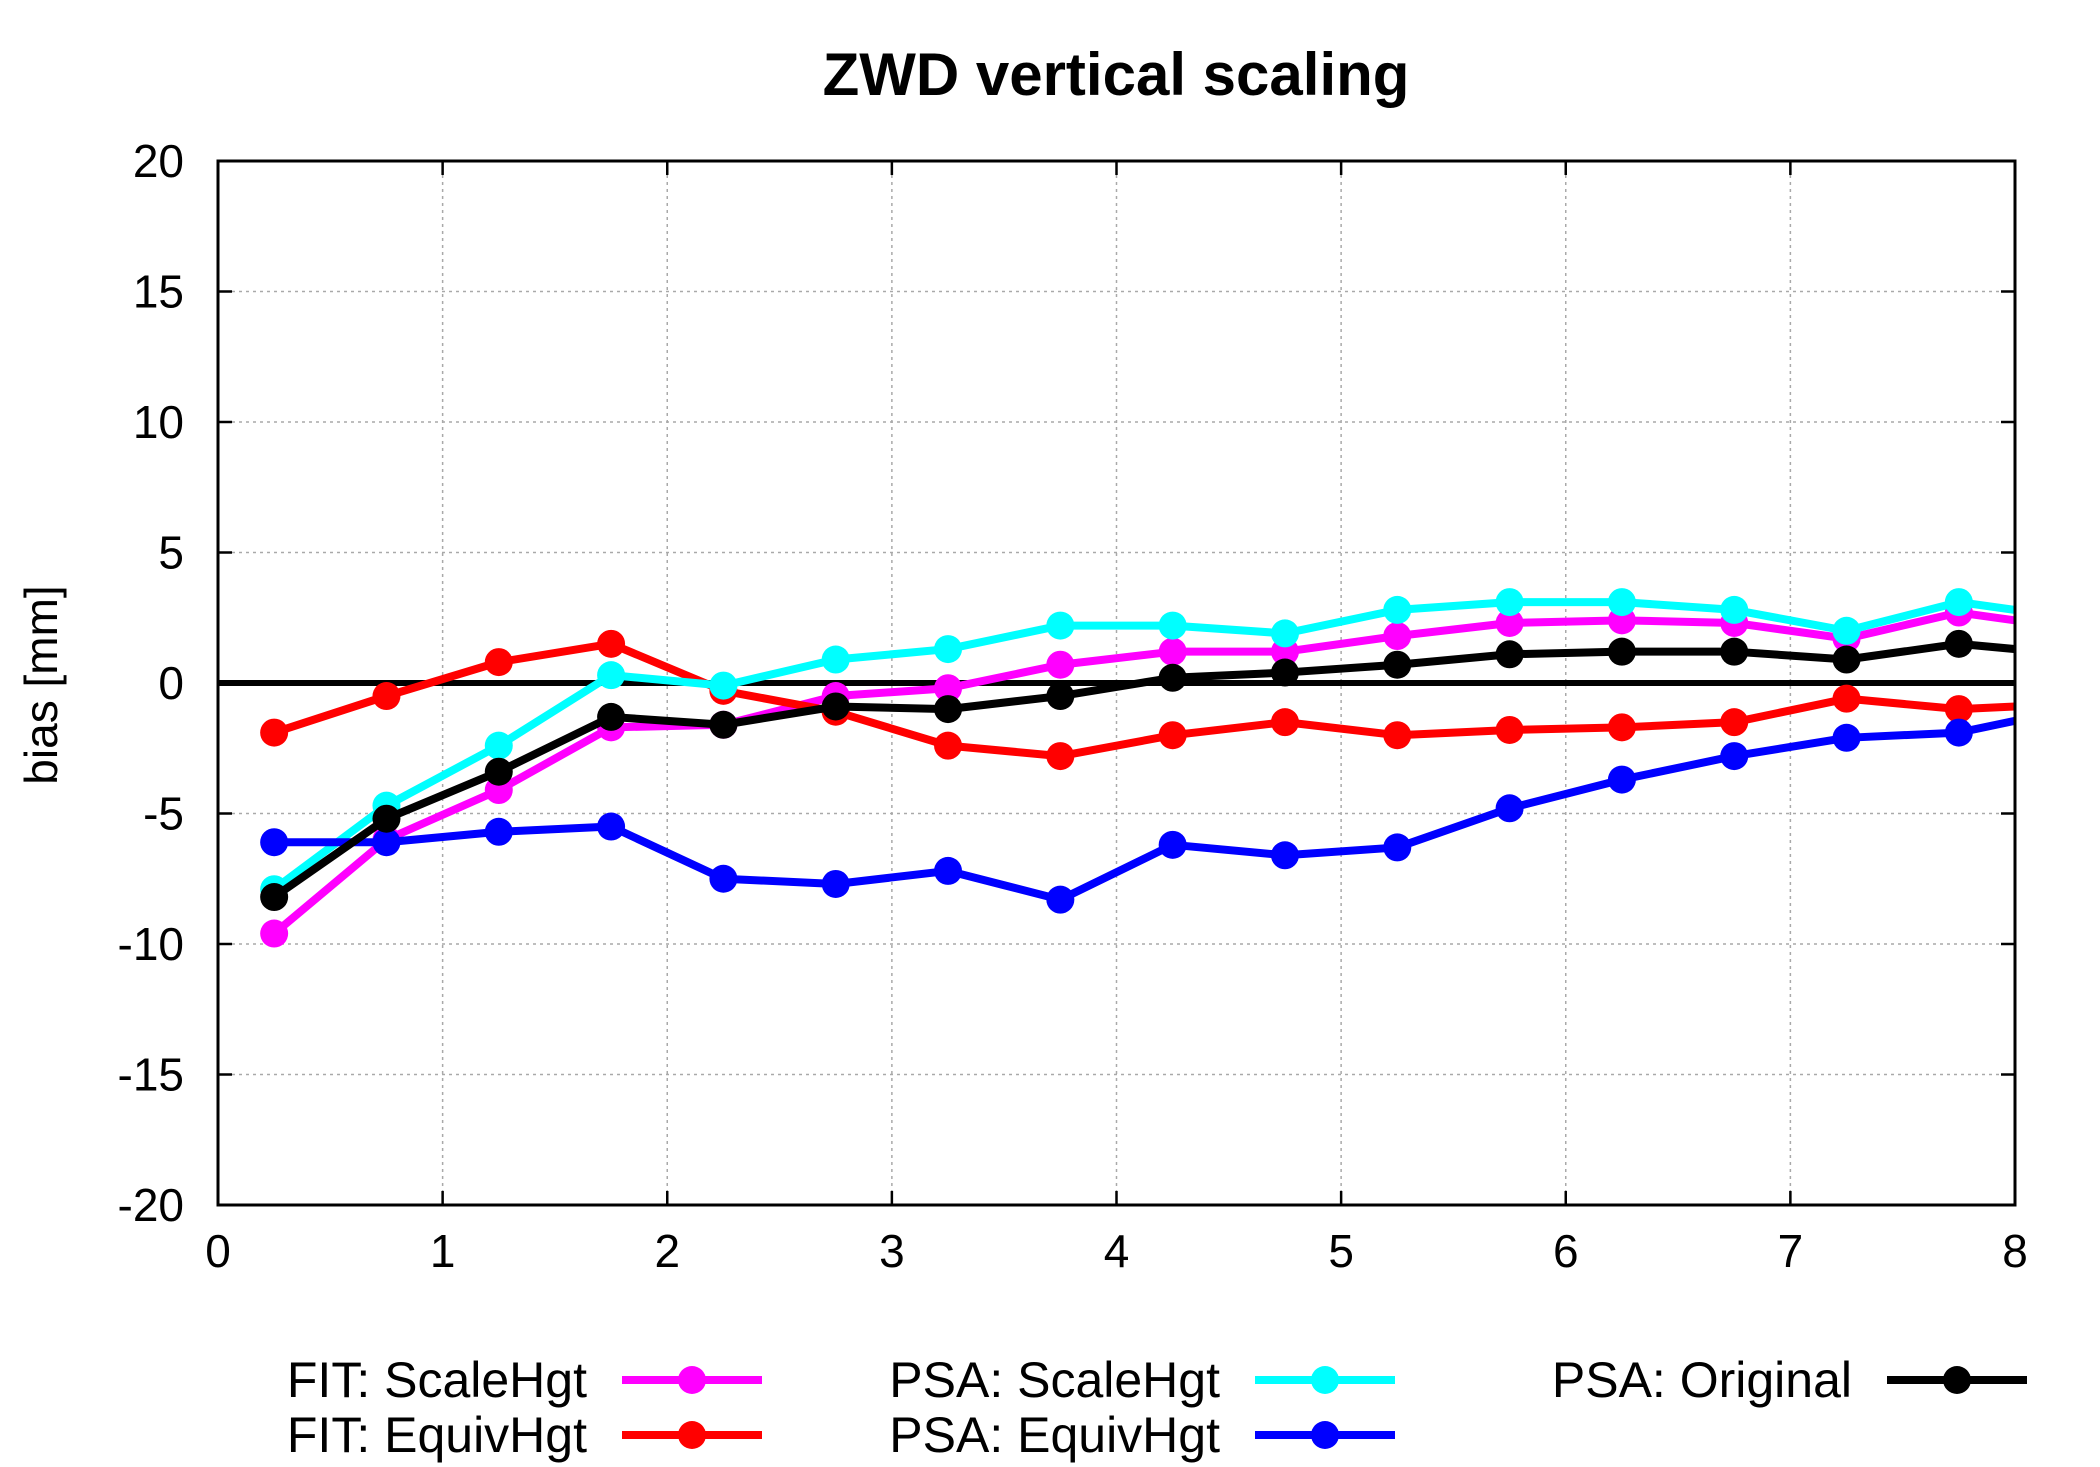 The image size is (2100, 1467). I want to click on legend-item: FIT: EquivHgt, so click(524, 1435).